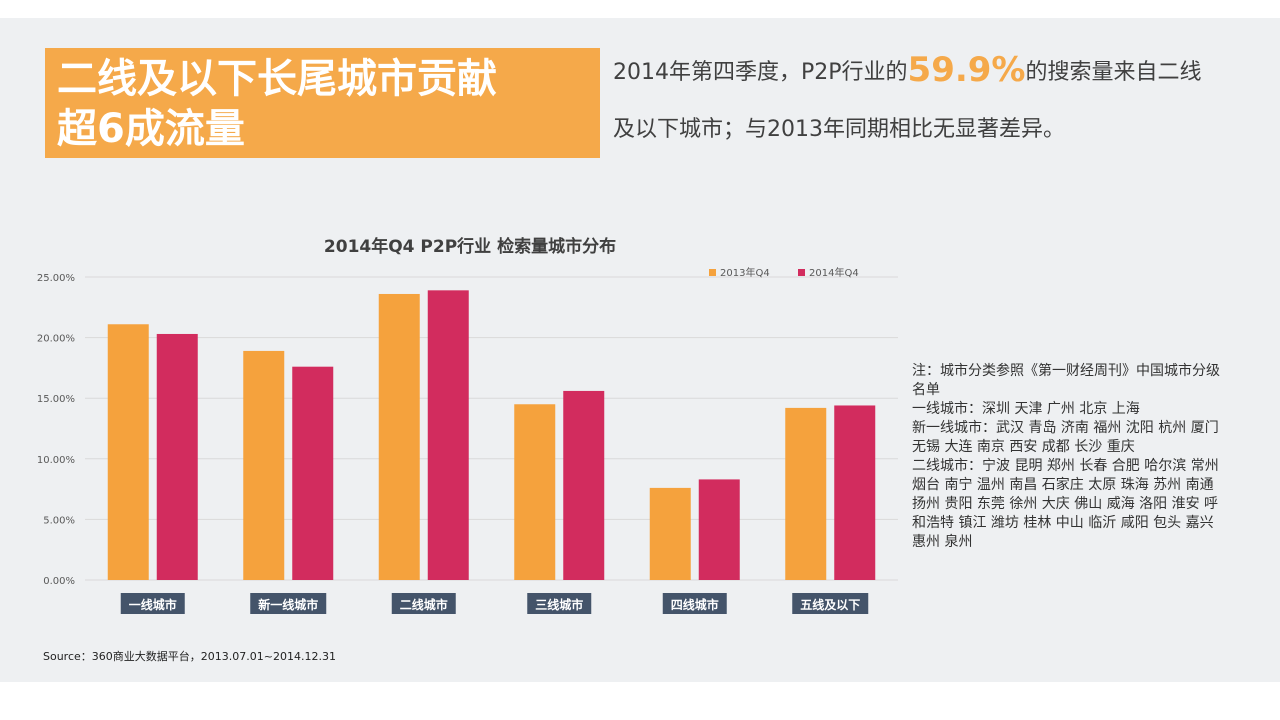  I want to click on note-line: 无锡 大连 南京 西安 成都 长沙 重庆, so click(1023, 447).